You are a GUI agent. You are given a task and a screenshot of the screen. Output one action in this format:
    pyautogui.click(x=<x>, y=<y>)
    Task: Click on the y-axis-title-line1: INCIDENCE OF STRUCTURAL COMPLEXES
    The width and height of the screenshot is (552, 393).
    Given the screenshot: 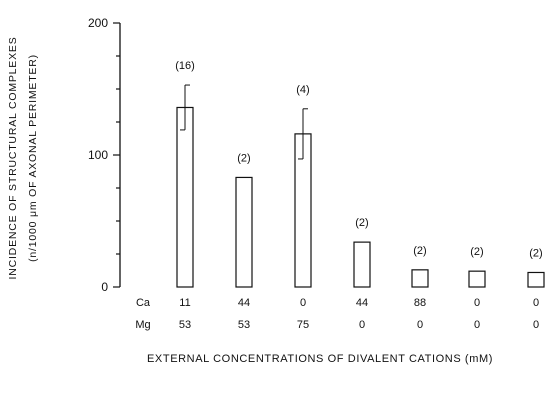 What is the action you would take?
    pyautogui.click(x=13, y=157)
    